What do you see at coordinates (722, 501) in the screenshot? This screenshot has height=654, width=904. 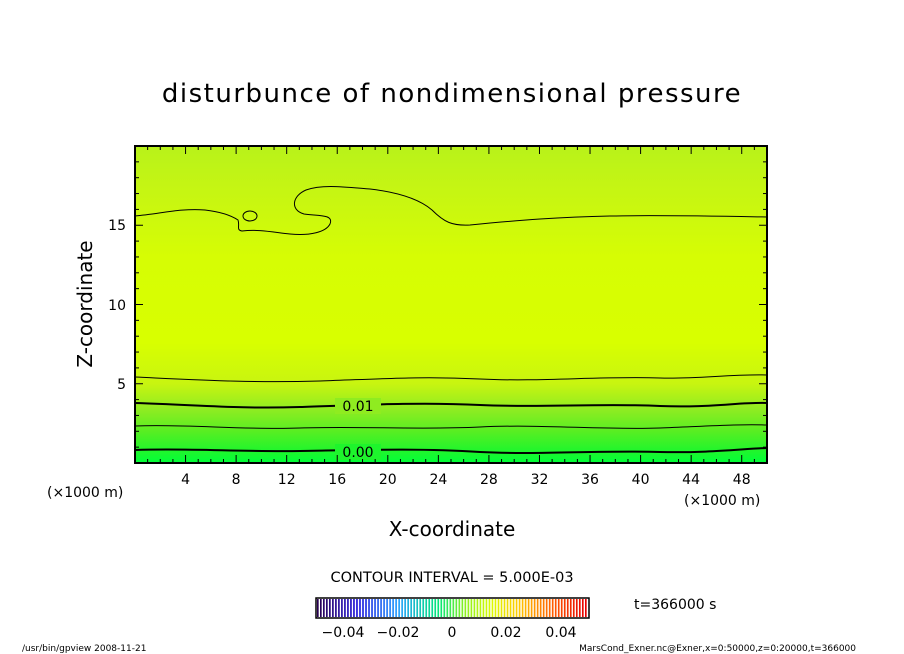 I see `x-unit-right: (×1000 m)` at bounding box center [722, 501].